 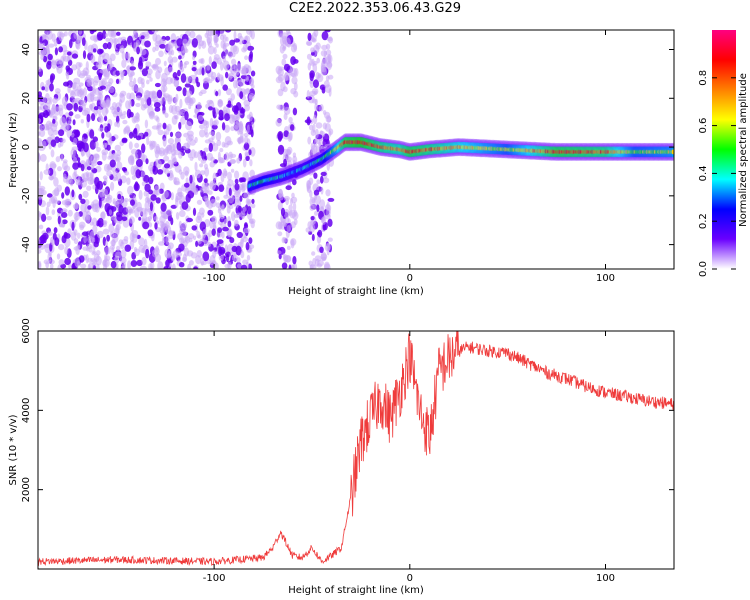 I want to click on colorbar-tick-label: 0.8, so click(x=703, y=78).